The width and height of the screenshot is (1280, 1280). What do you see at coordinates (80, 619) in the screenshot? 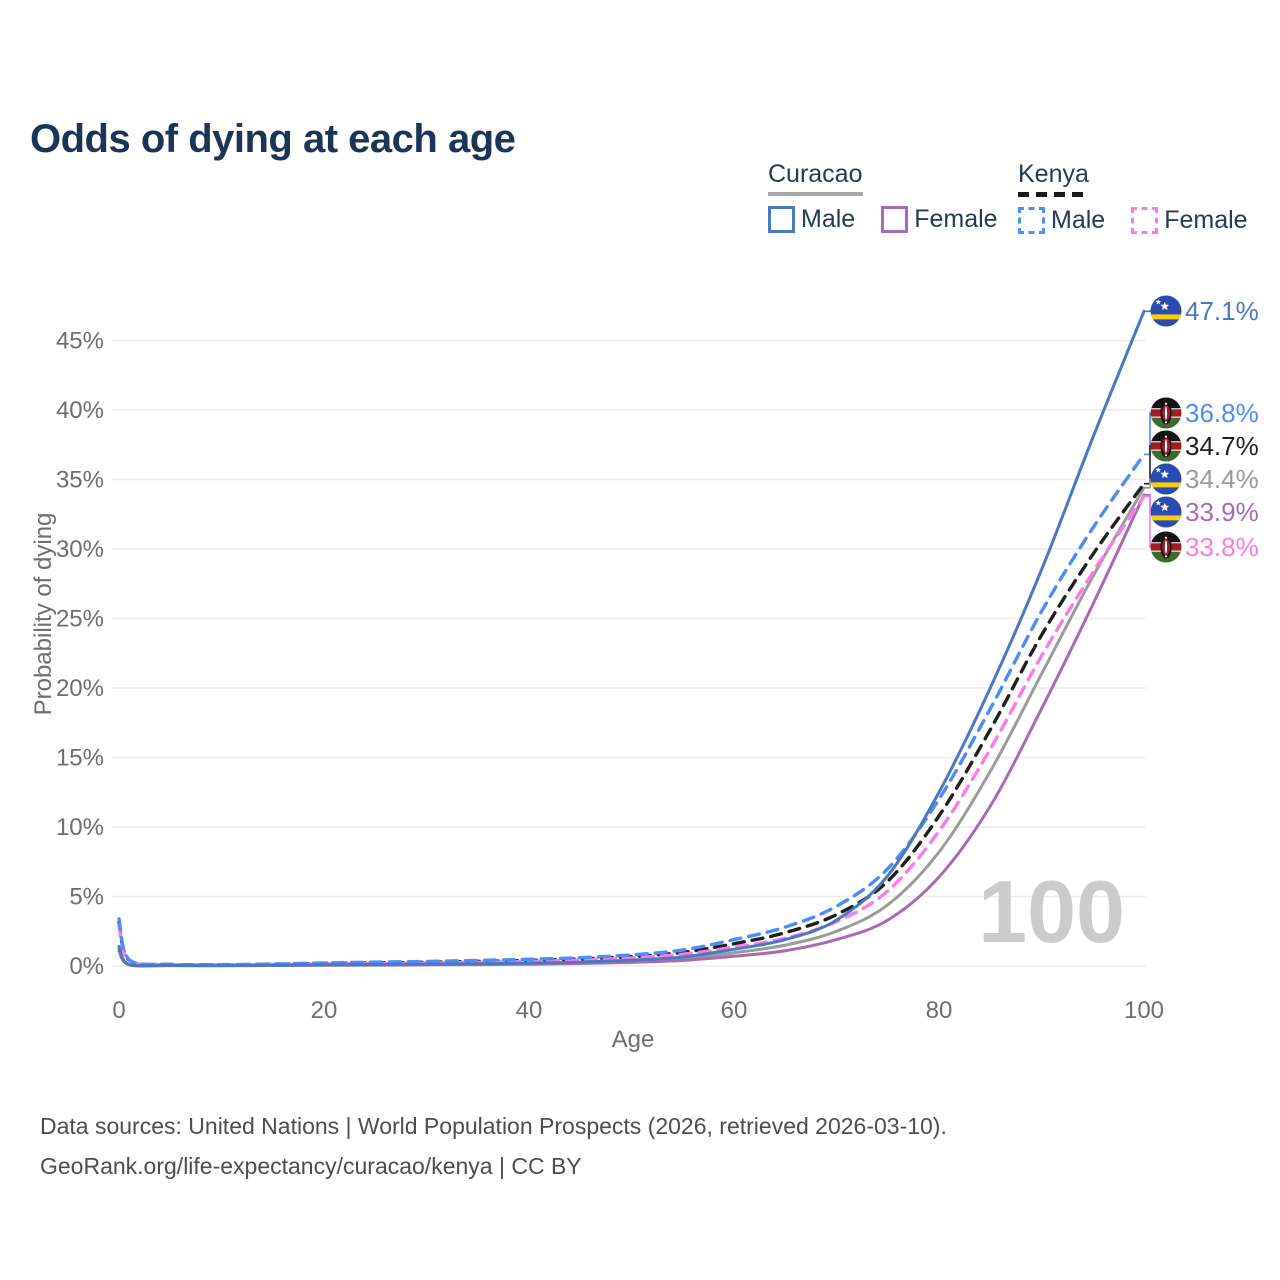
I see `y-tick-label: 25%` at bounding box center [80, 619].